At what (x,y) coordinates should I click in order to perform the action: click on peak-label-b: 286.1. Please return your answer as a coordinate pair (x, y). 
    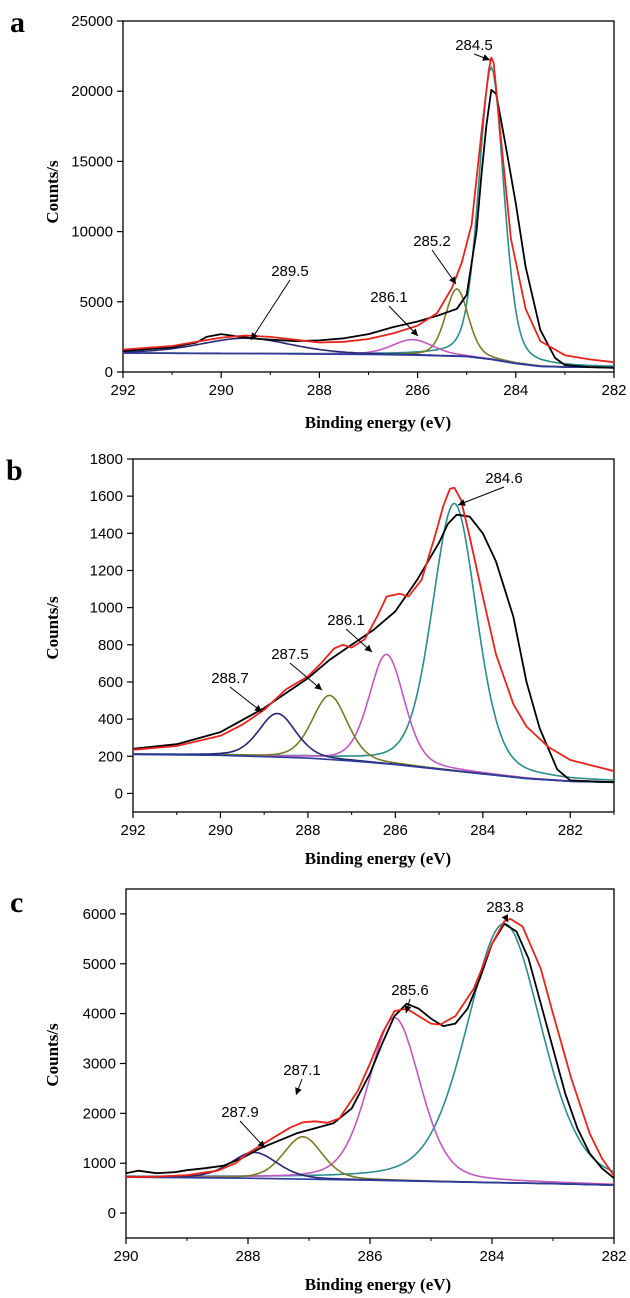
    Looking at the image, I should click on (346, 620).